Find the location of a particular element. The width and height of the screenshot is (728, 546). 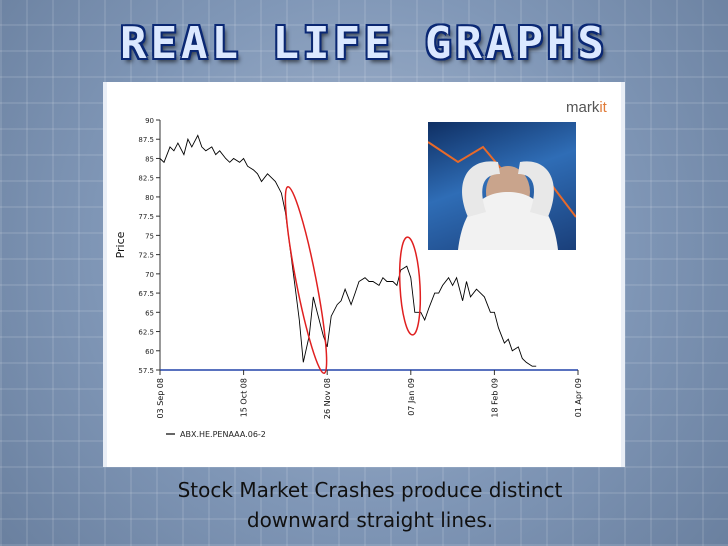

stressed-man-photo is located at coordinates (502, 186).